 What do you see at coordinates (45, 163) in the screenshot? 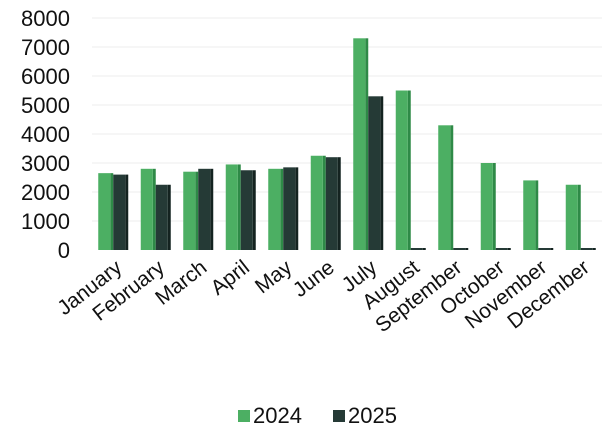
I see `y-tick-label: 3000` at bounding box center [45, 163].